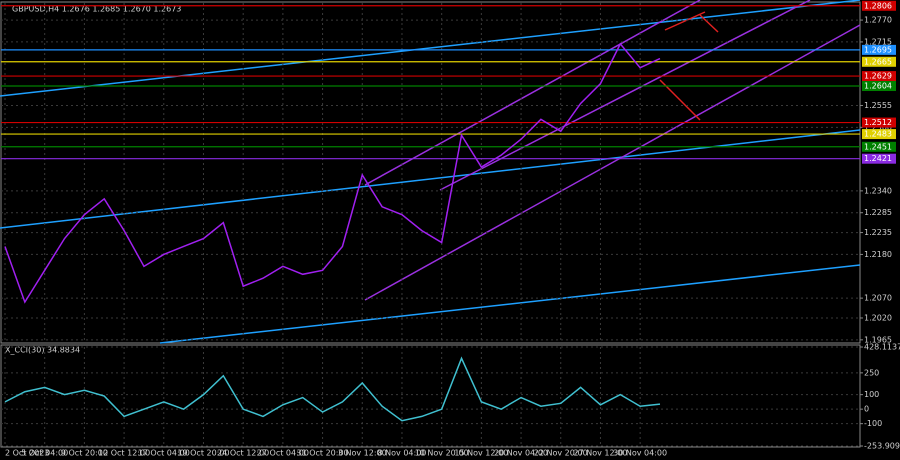 The width and height of the screenshot is (900, 460). I want to click on y-tick-label: 100, so click(871, 394).